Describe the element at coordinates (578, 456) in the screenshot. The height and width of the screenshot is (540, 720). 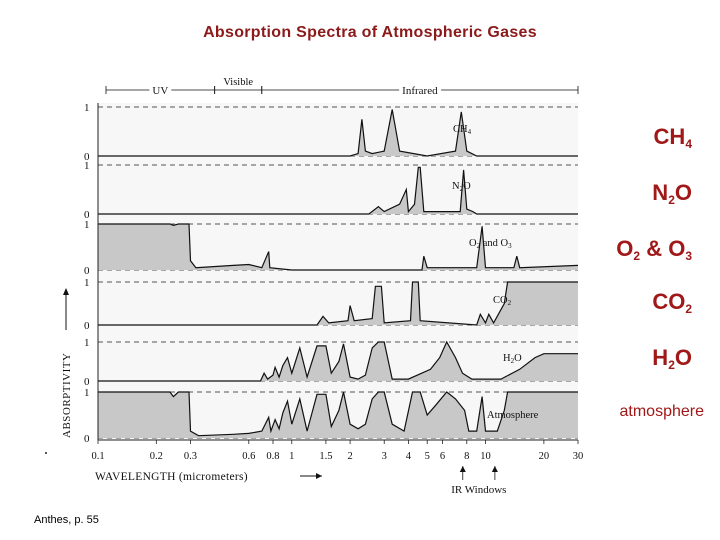
I see `x-tick-label: 30` at that location.